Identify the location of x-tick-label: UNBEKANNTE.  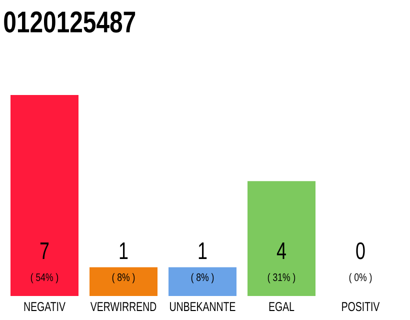
(203, 307).